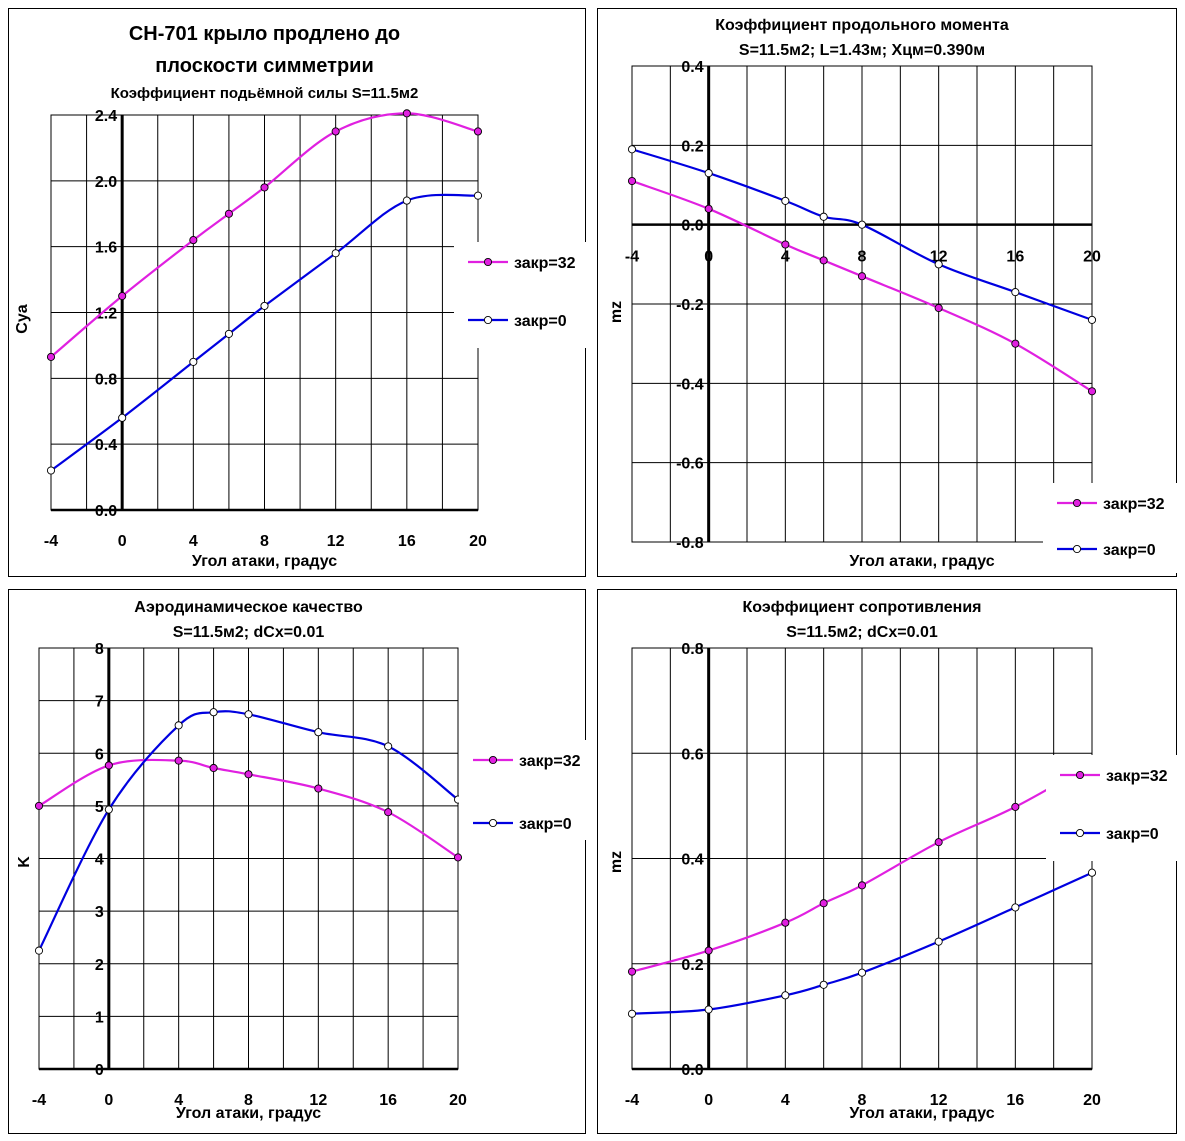  What do you see at coordinates (264, 34) in the screenshot?
I see `chart-title: СН-701 крыло продлено до` at bounding box center [264, 34].